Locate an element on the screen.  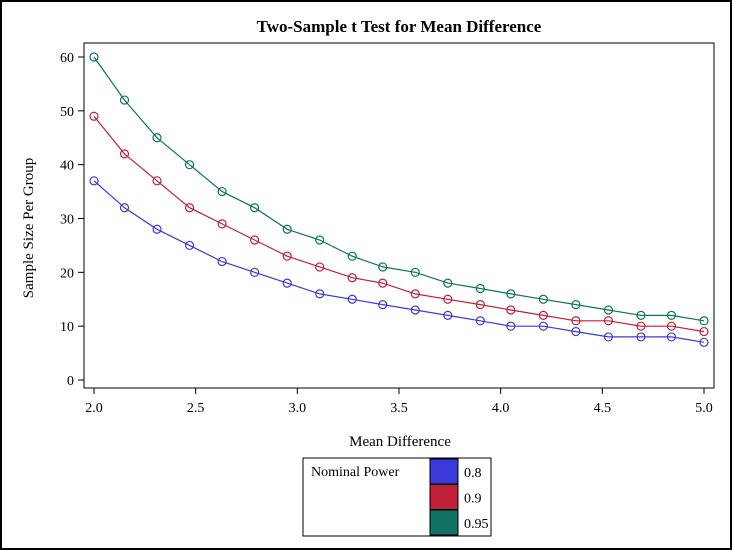
legend-label: 0.9 is located at coordinates (473, 499).